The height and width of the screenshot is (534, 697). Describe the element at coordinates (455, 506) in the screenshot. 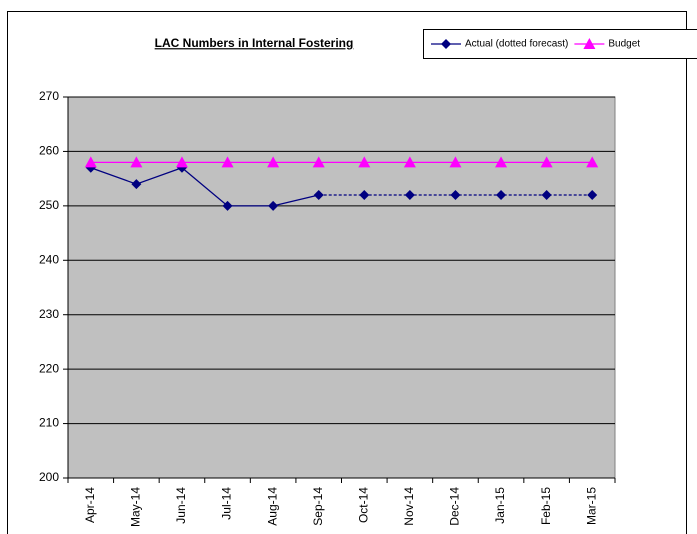

I see `x-tick-label: Dec-14` at that location.